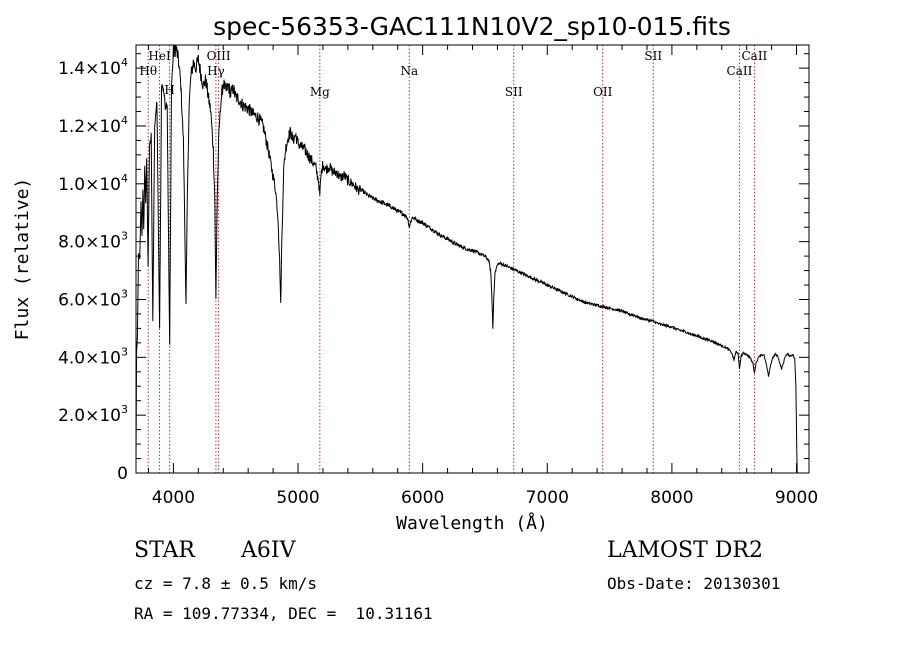 The width and height of the screenshot is (900, 649). I want to click on y-tick-label: 1.2×10⁴, so click(93, 125).